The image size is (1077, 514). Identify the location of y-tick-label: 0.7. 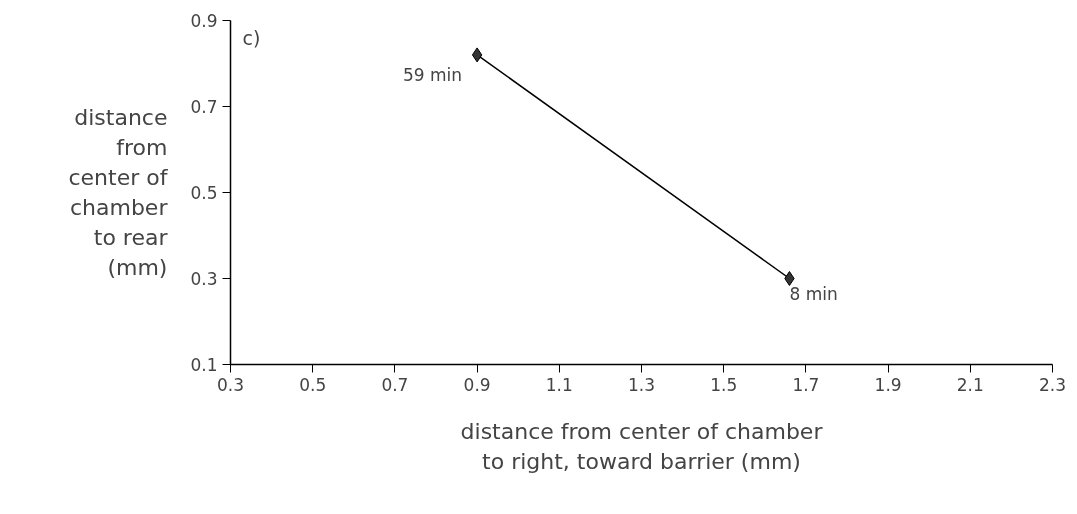
(204, 107).